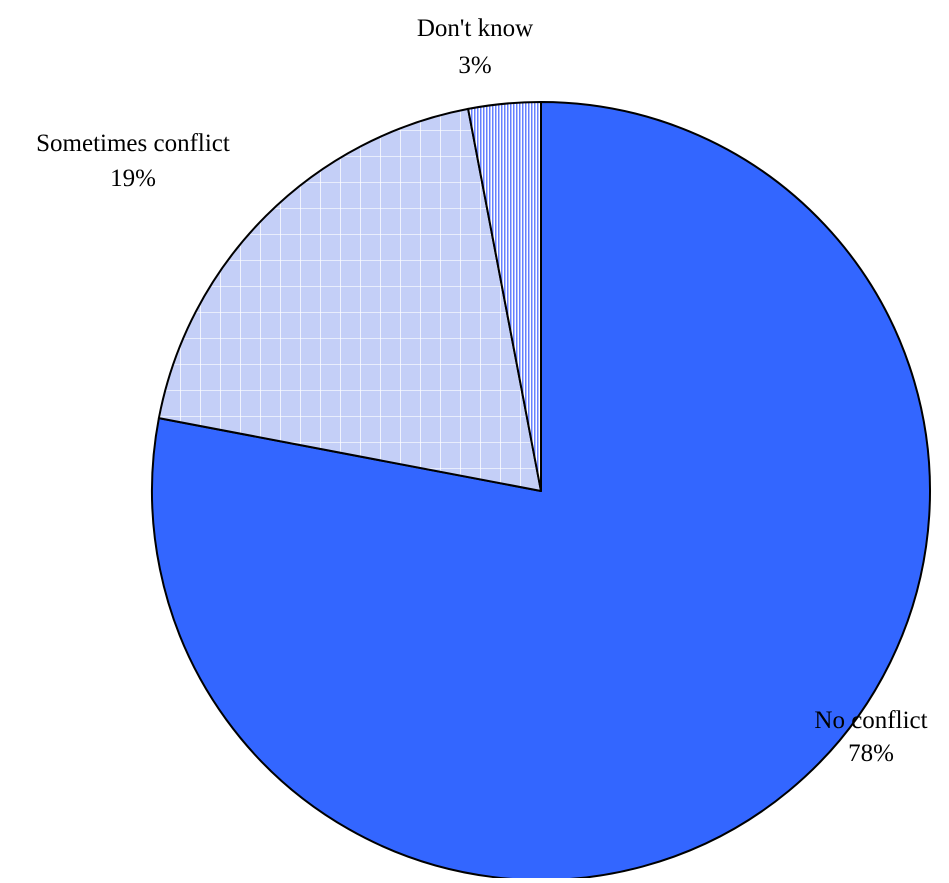 This screenshot has height=883, width=949. What do you see at coordinates (133, 178) in the screenshot?
I see `slice-percent-sometimes-conflict: 19%` at bounding box center [133, 178].